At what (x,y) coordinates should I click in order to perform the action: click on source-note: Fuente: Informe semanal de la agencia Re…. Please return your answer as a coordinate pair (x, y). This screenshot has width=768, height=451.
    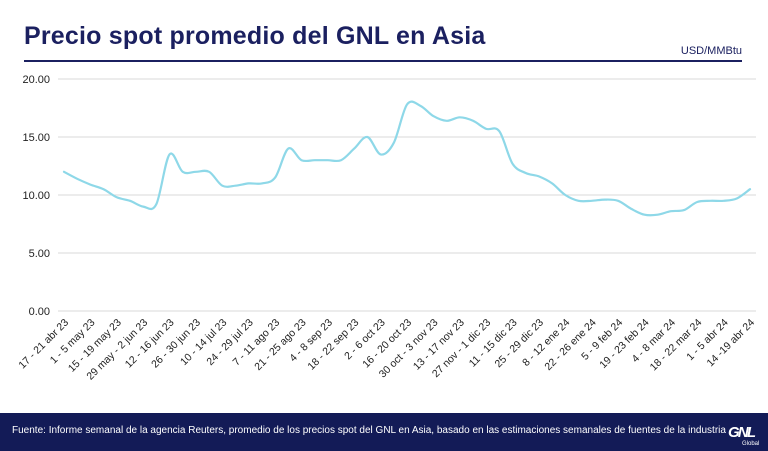
    Looking at the image, I should click on (369, 430).